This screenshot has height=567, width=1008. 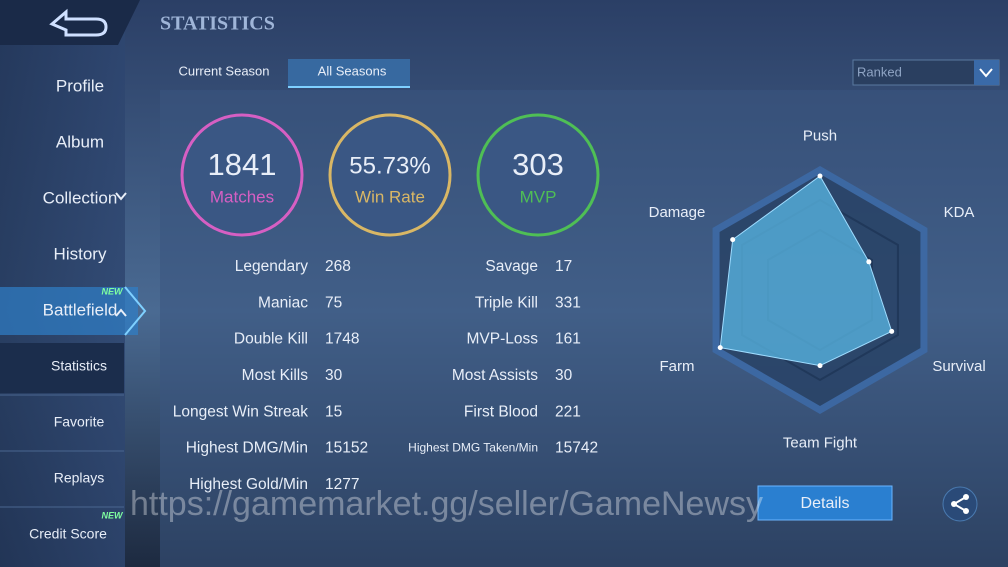 What do you see at coordinates (217, 24) in the screenshot?
I see `page-title: STATISTICS` at bounding box center [217, 24].